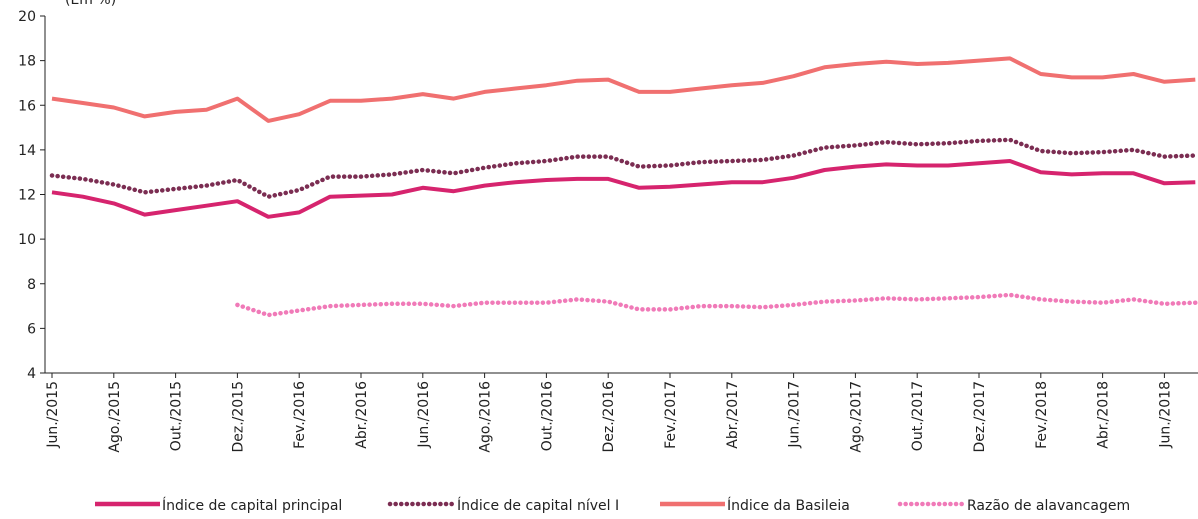  I want to click on x-tick-label: Ago./2016, so click(486, 417).